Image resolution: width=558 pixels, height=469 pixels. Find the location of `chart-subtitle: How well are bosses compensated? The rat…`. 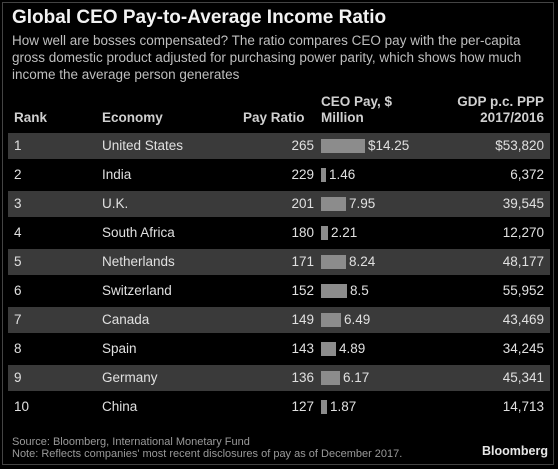

chart-subtitle: How well are bosses compensated? The rat… is located at coordinates (267, 57).